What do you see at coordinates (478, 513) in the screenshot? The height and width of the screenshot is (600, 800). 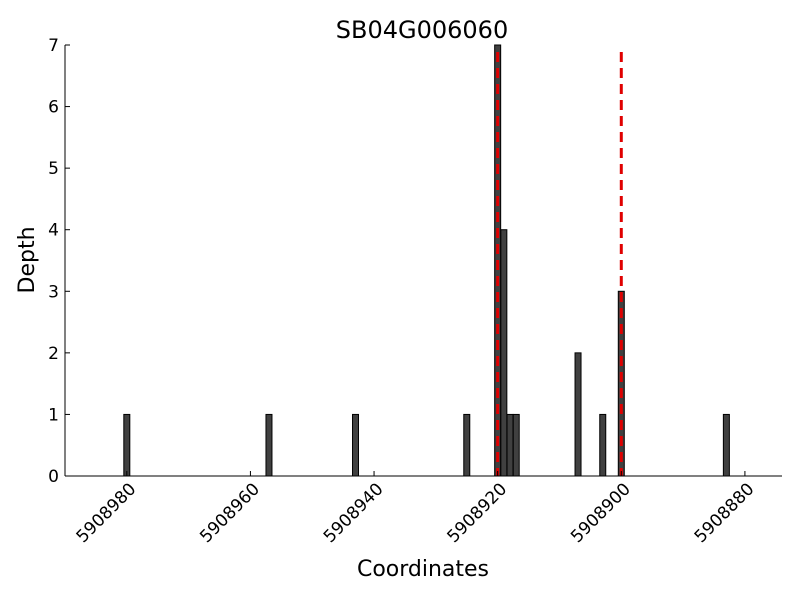 I see `x-tick-label: 5908920` at bounding box center [478, 513].